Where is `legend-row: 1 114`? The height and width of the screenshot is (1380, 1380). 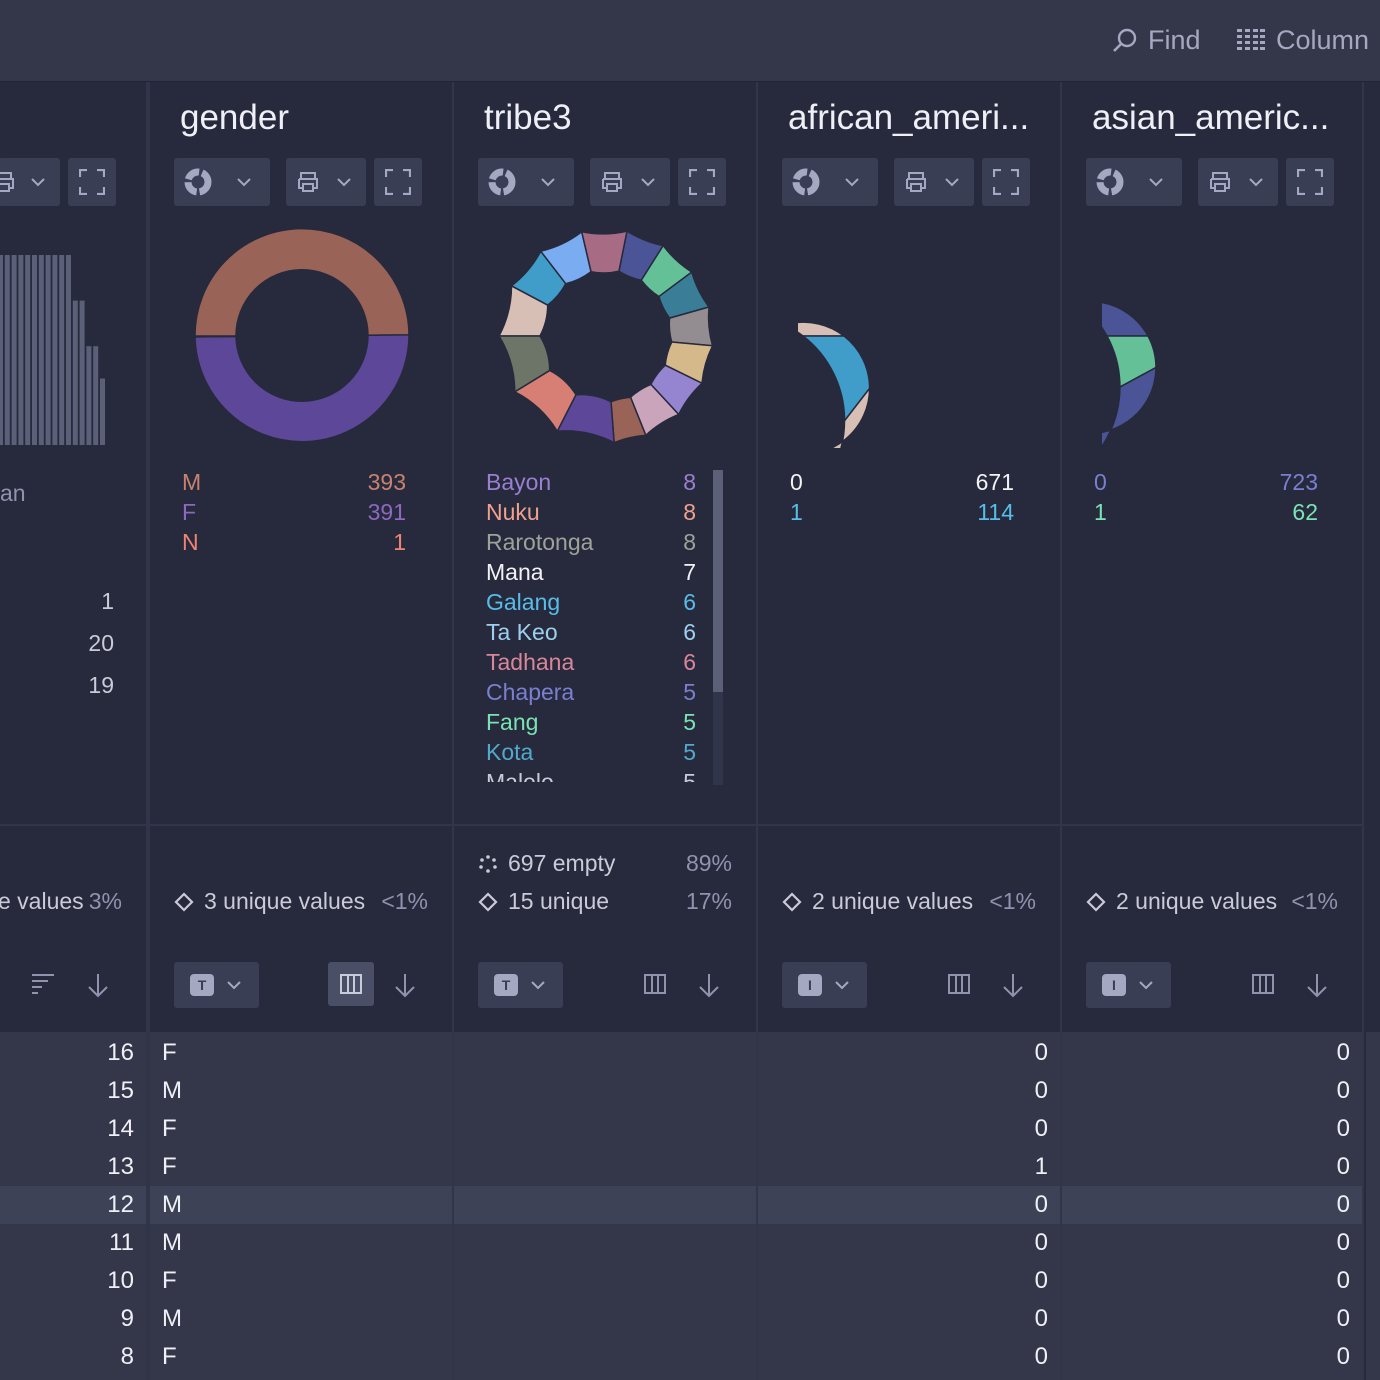
legend-row: 1 114 is located at coordinates (902, 512).